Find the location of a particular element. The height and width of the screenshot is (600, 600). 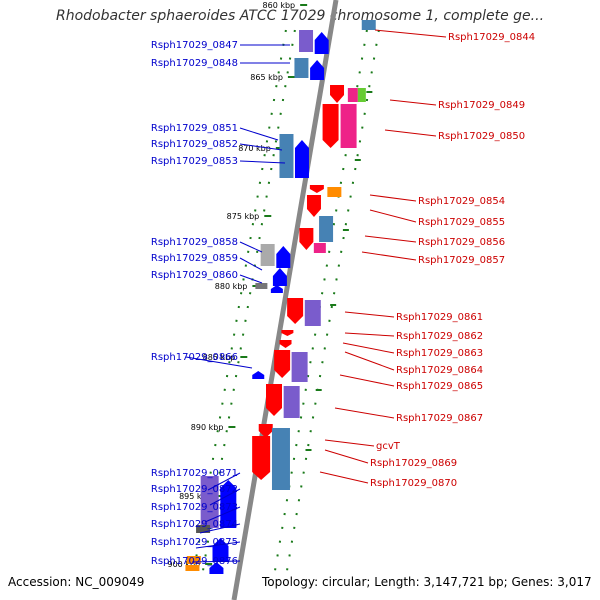

gene-label-left: Rsph17029_0872 is located at coordinates (194, 489).